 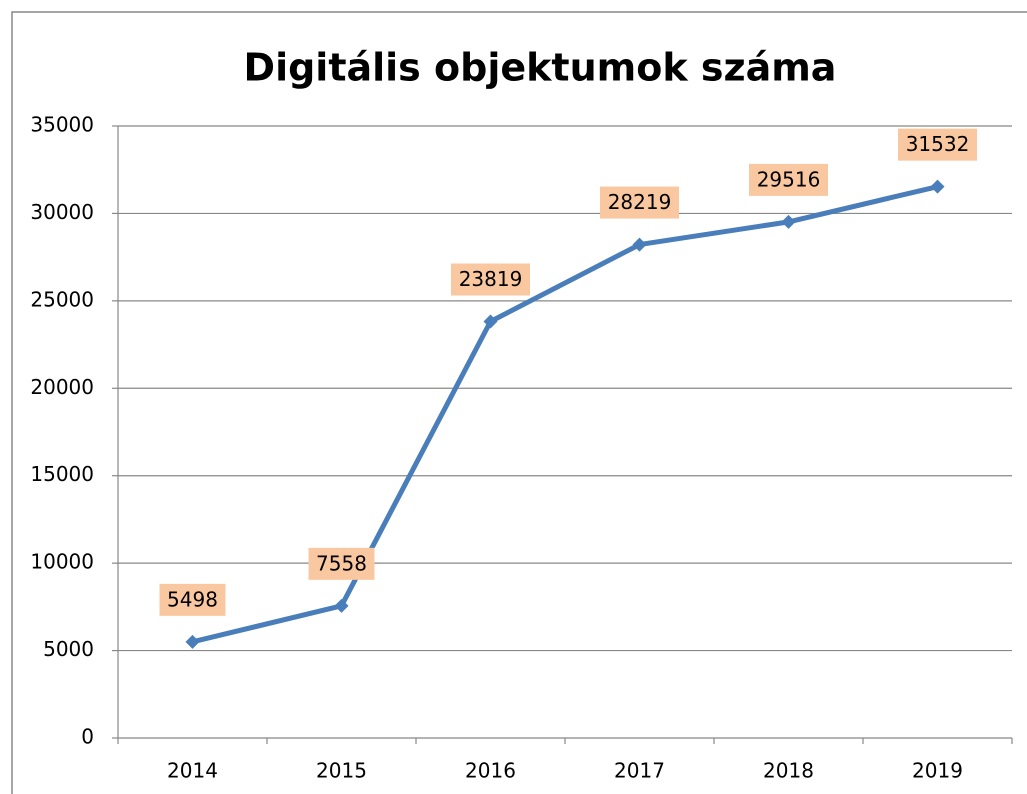 What do you see at coordinates (788, 771) in the screenshot?
I see `x-tick-label: 2018` at bounding box center [788, 771].